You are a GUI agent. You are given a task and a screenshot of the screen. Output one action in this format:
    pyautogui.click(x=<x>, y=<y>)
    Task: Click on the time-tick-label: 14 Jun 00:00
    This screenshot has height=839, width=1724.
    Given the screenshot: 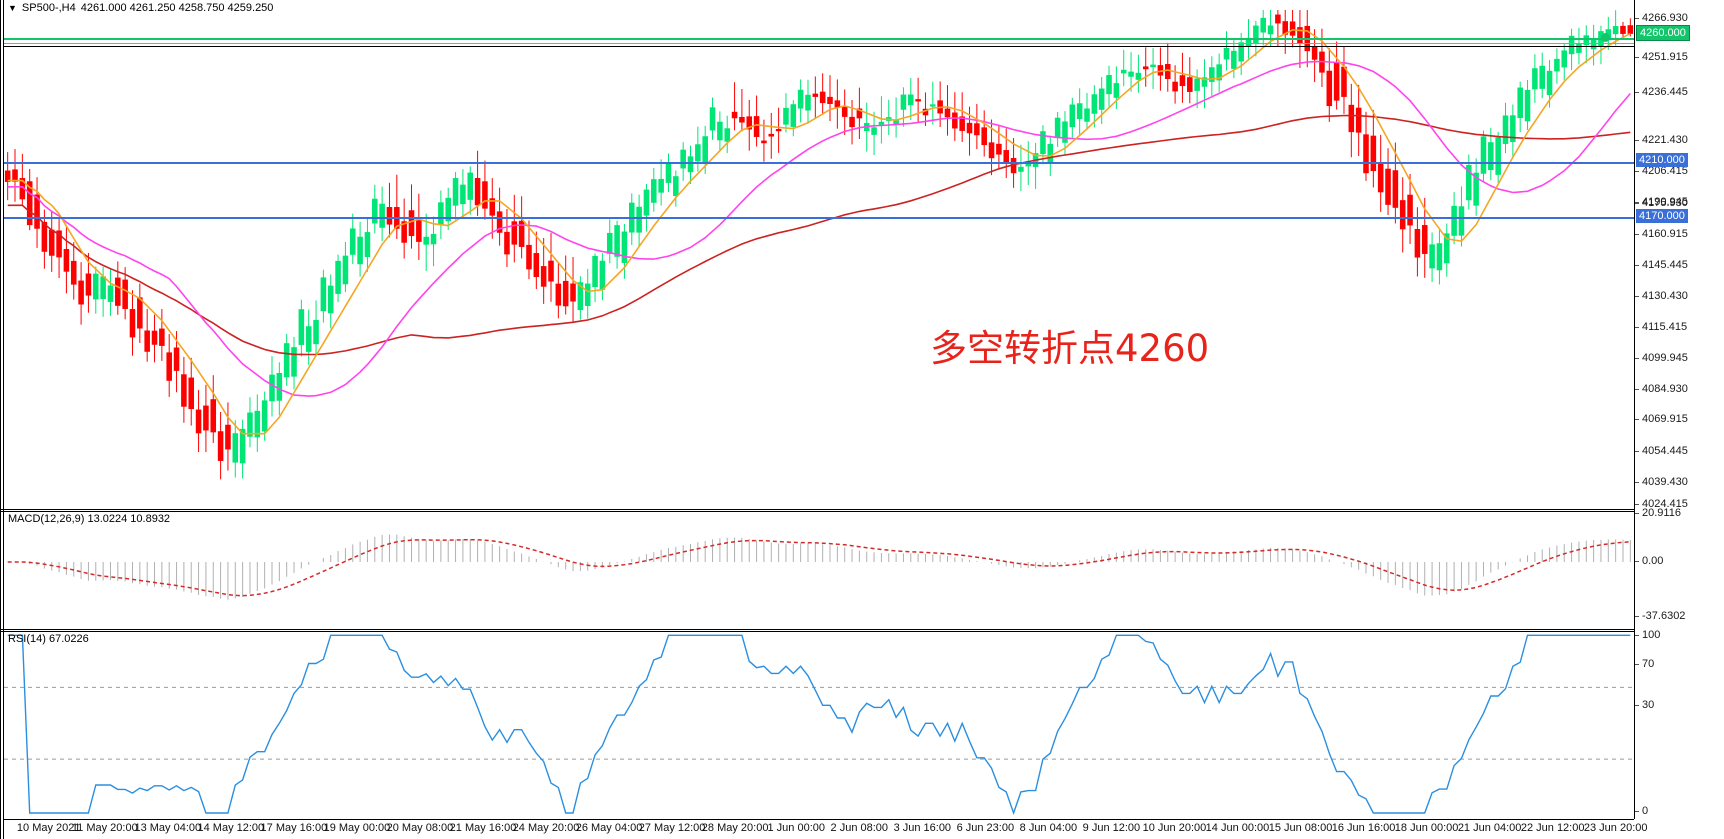 What is the action you would take?
    pyautogui.click(x=1237, y=828)
    